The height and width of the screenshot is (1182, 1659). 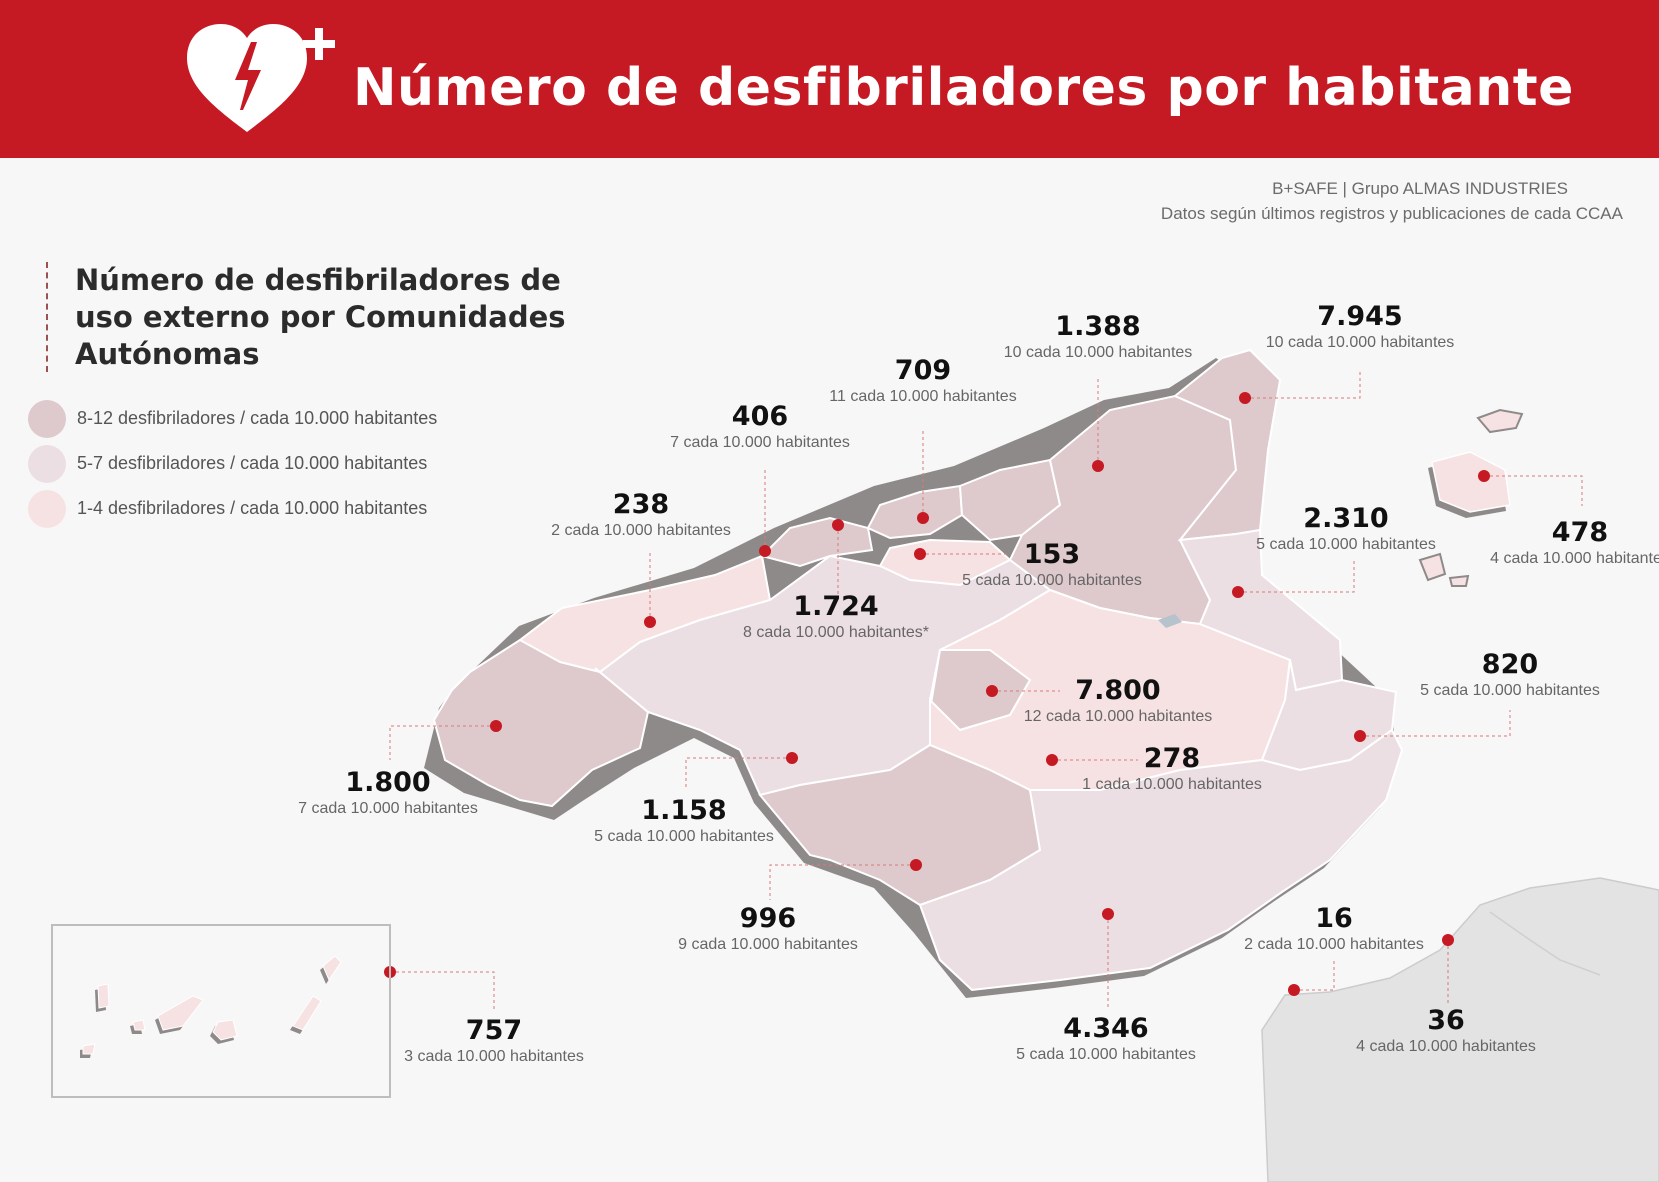 I want to click on marker-castilla-leon, so click(x=792, y=758).